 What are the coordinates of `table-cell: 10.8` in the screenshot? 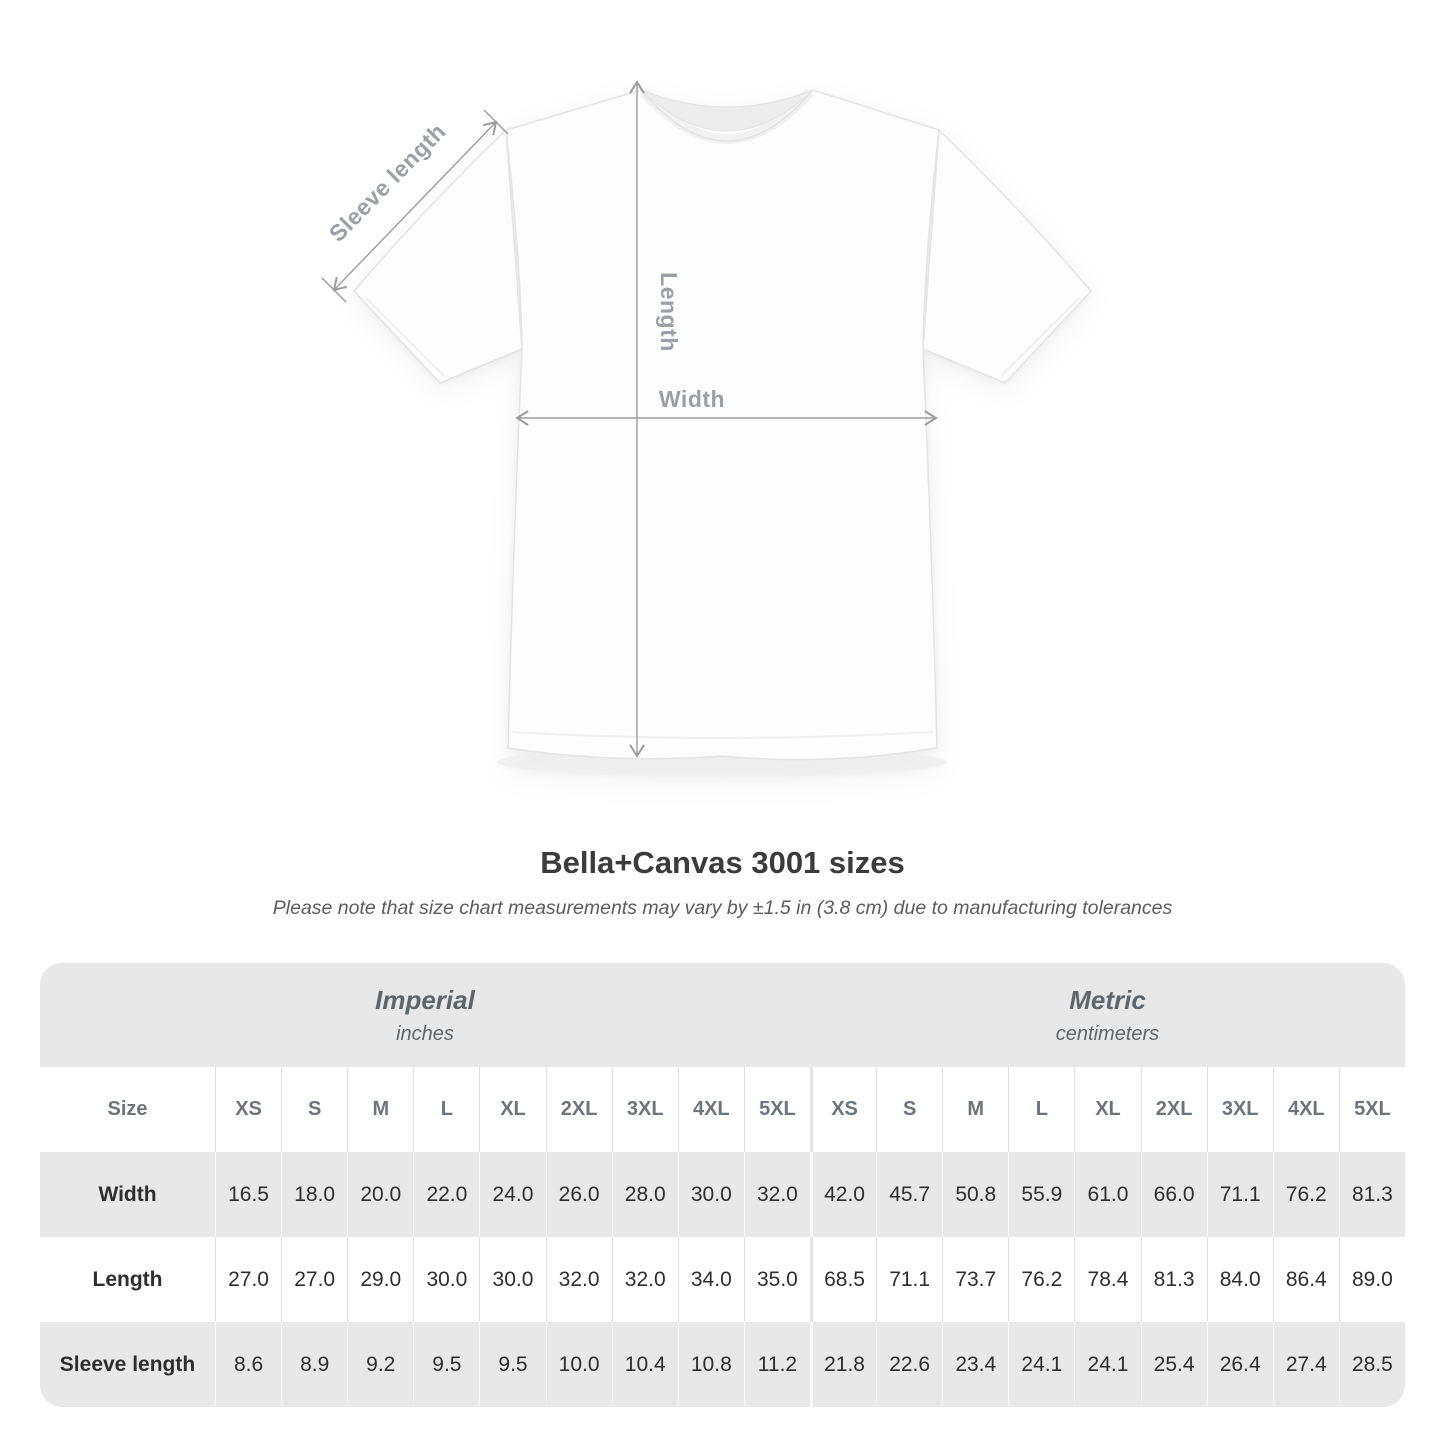 It's located at (710, 1364).